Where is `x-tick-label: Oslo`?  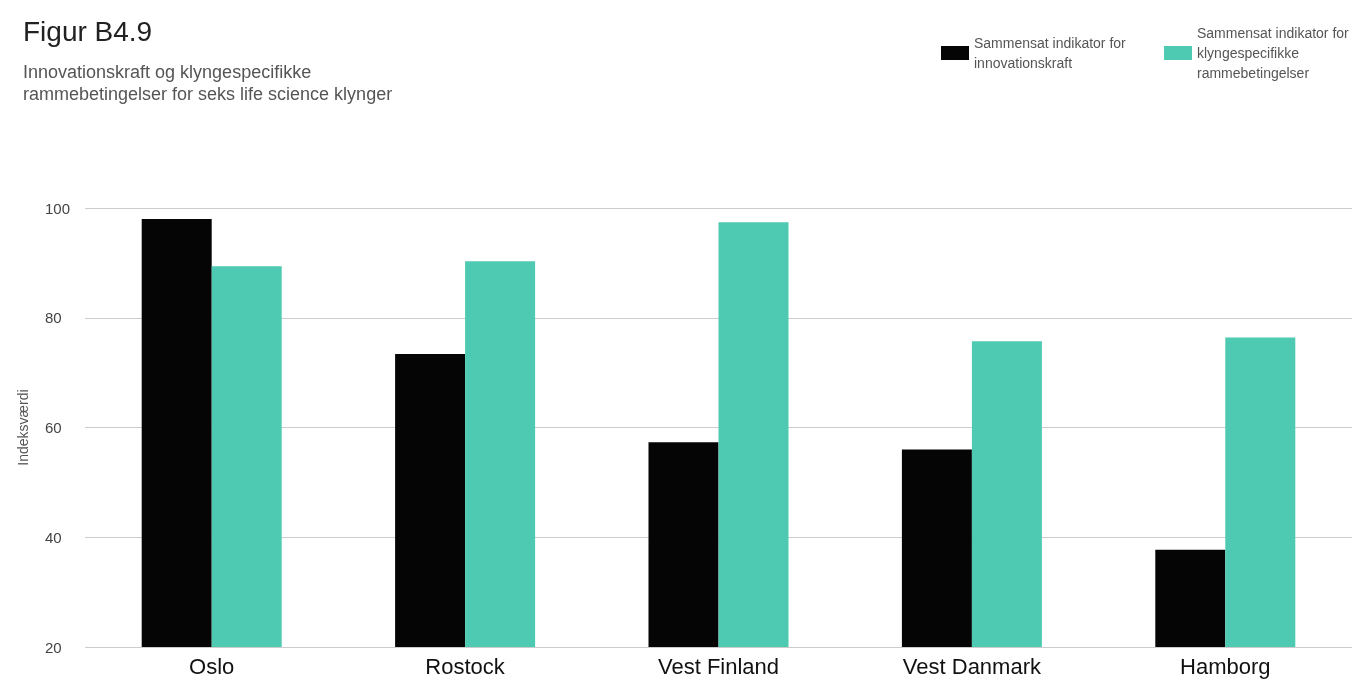
x-tick-label: Oslo is located at coordinates (212, 666).